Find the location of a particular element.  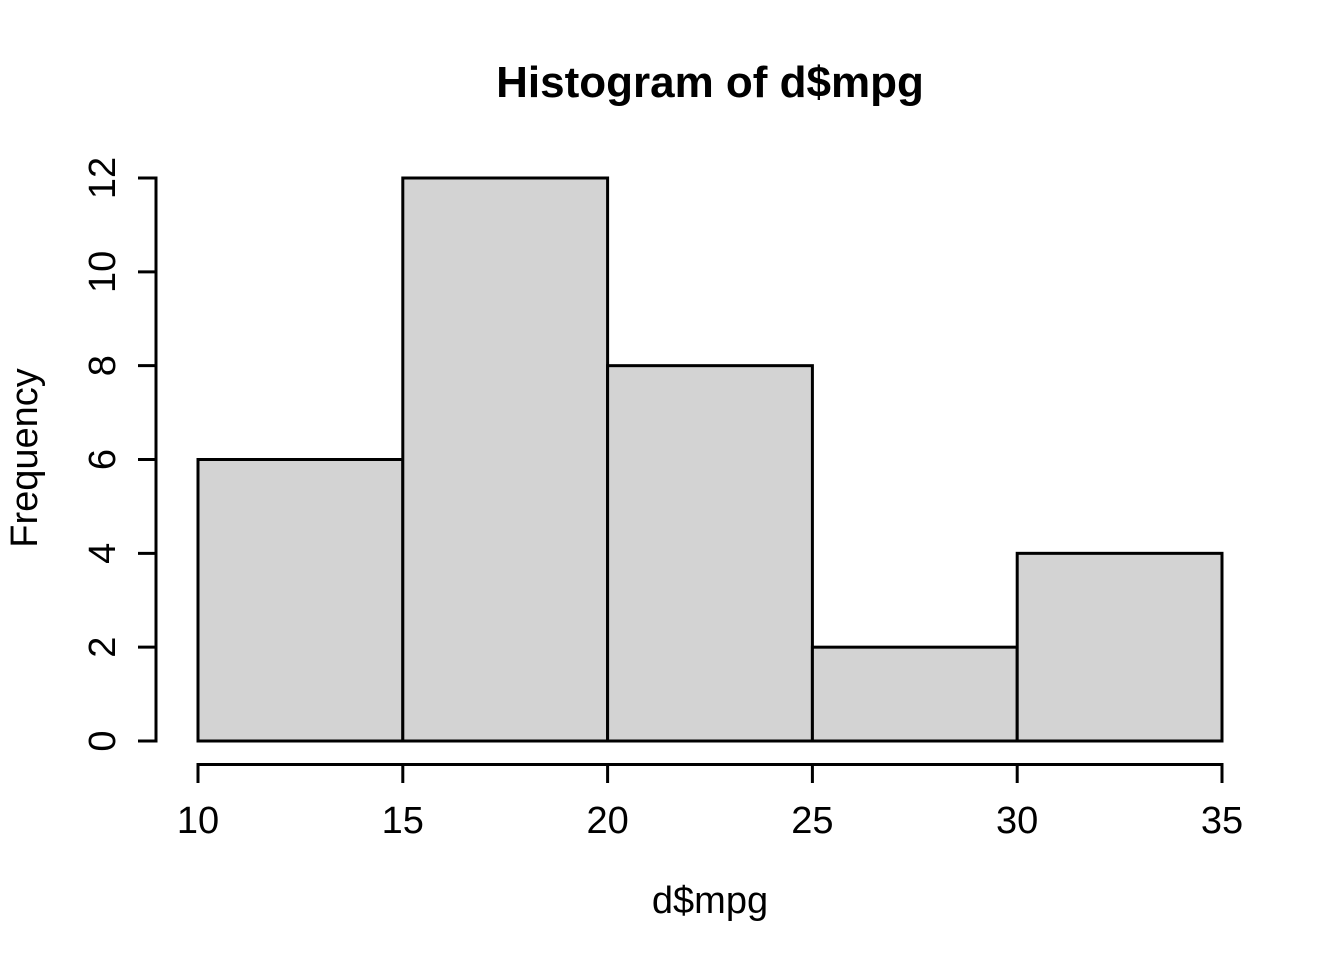

chart-title: Histogram of d$mpg is located at coordinates (710, 82).